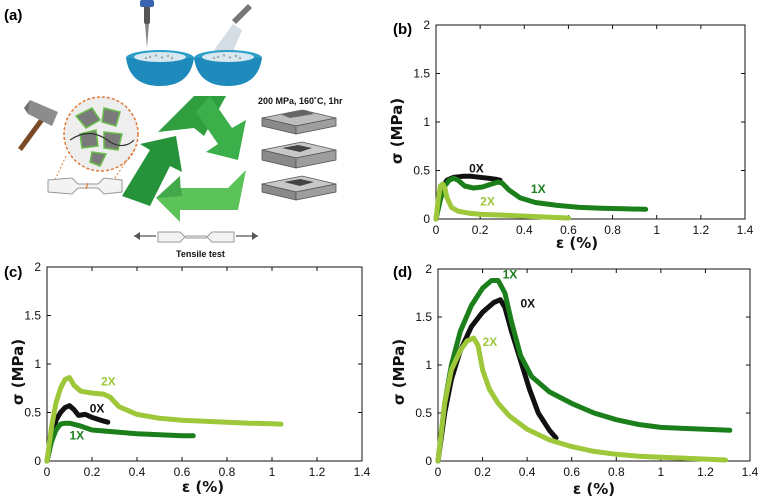 The height and width of the screenshot is (499, 760). What do you see at coordinates (428, 269) in the screenshot?
I see `chart-d-ytick-label: 2` at bounding box center [428, 269].